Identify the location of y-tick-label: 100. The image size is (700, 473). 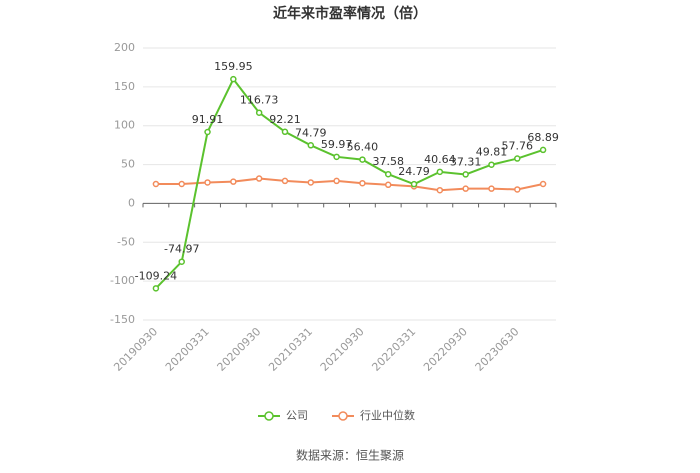
(124, 125).